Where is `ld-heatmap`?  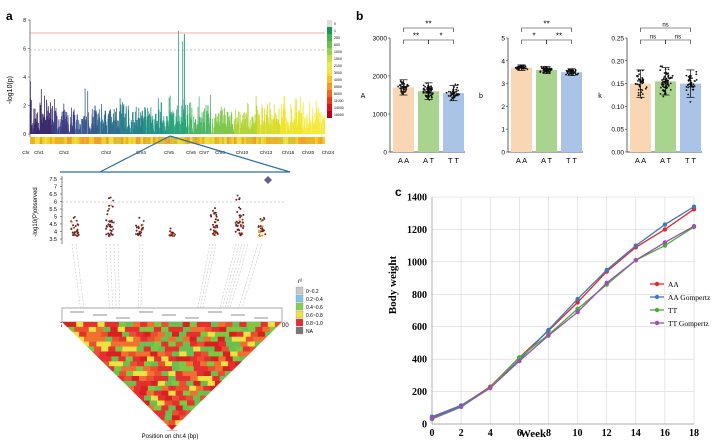
ld-heatmap is located at coordinates (172, 376).